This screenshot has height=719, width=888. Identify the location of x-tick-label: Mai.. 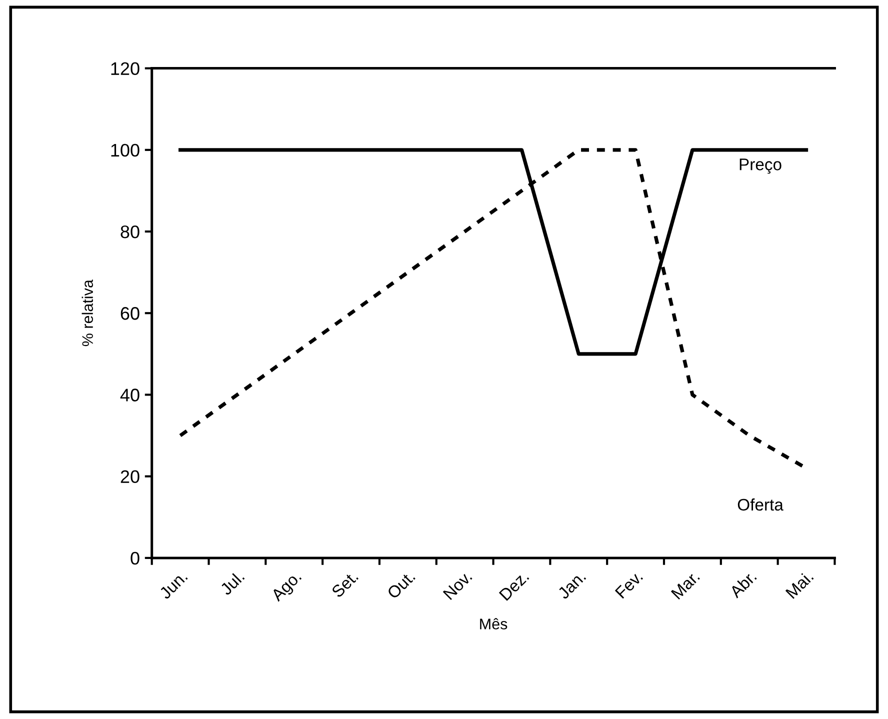
(799, 585).